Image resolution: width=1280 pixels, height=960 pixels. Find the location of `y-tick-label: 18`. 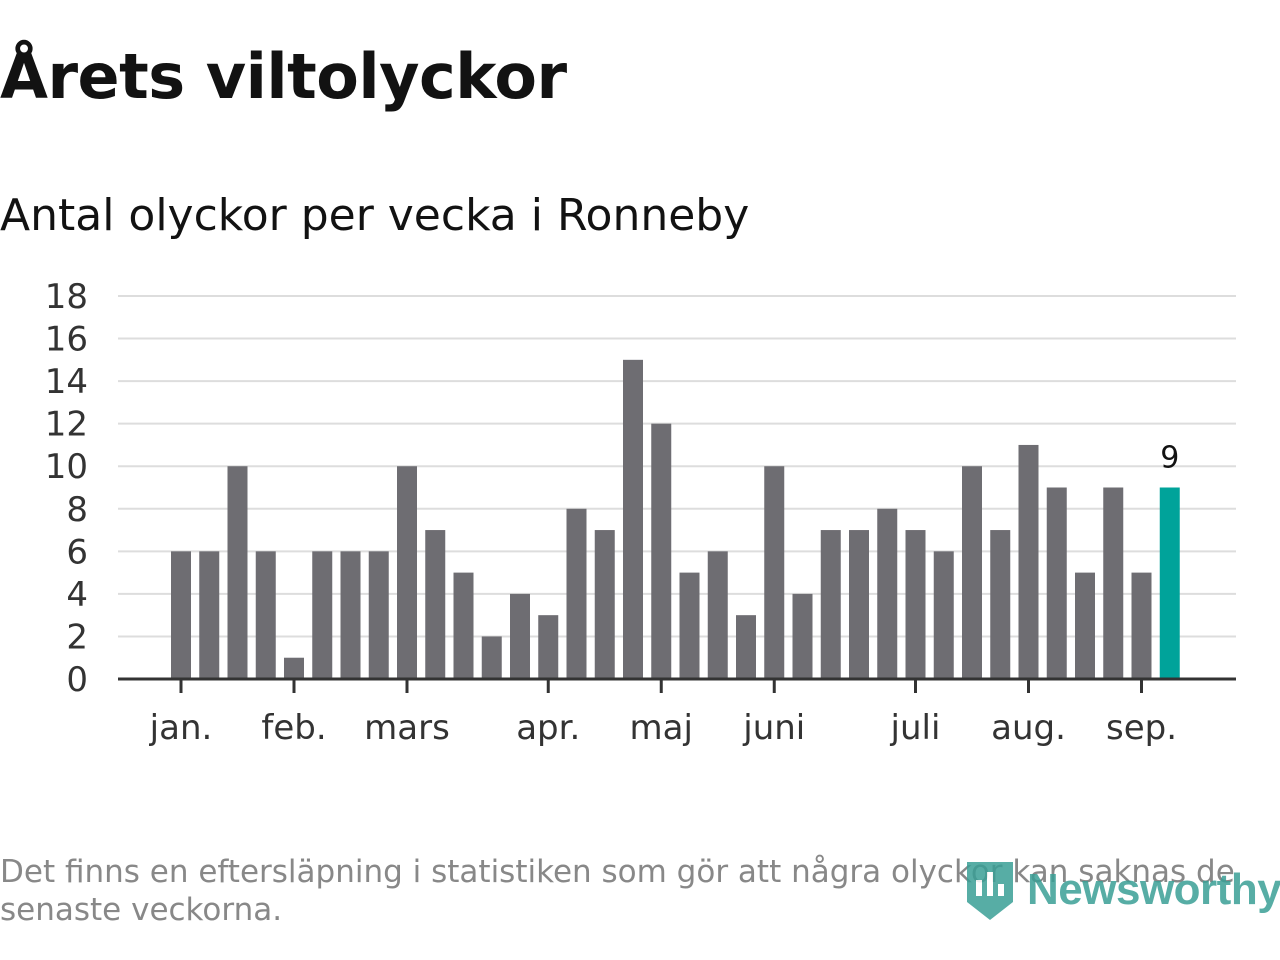

y-tick-label: 18 is located at coordinates (66, 297).